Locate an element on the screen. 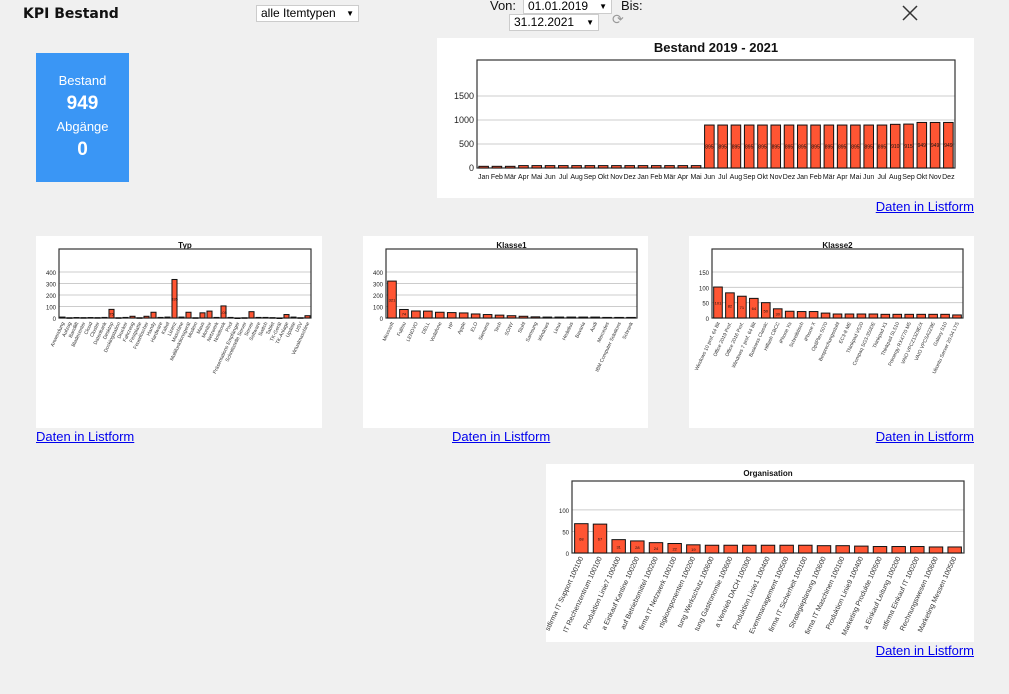 Image resolution: width=1009 pixels, height=694 pixels. bar-value-label: 949 is located at coordinates (948, 146).